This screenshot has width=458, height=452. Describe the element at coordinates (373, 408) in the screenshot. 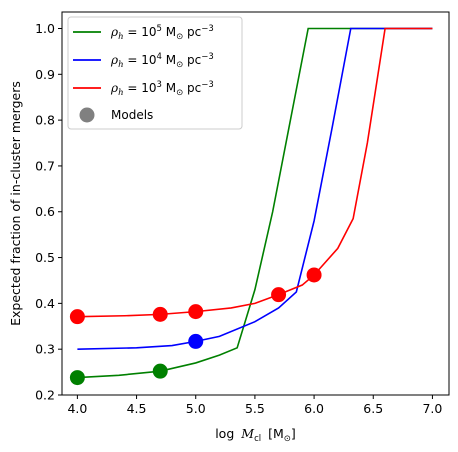

I see `x-tick-label: 6.5` at that location.